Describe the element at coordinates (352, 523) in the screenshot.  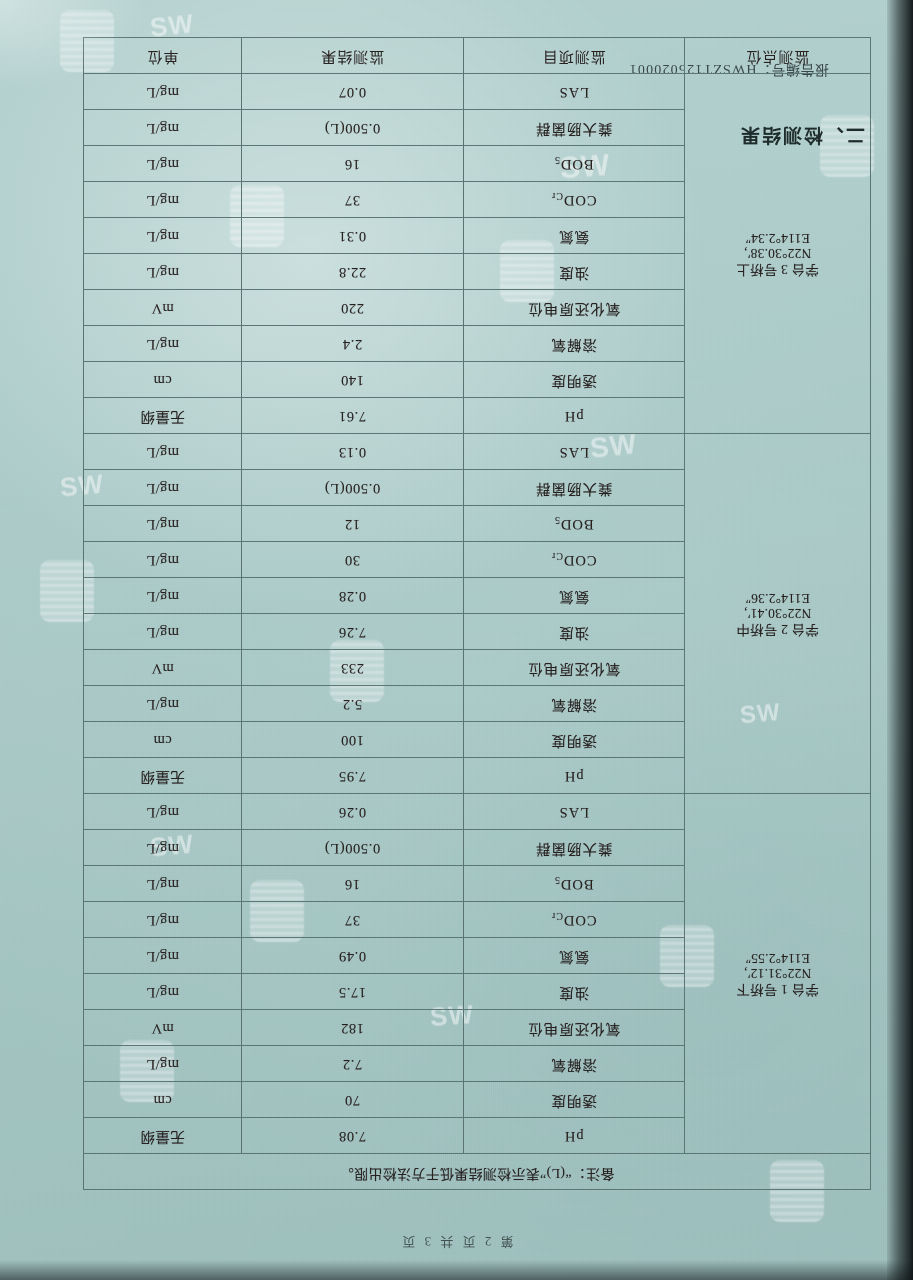
I see `result-cell: 12` at that location.